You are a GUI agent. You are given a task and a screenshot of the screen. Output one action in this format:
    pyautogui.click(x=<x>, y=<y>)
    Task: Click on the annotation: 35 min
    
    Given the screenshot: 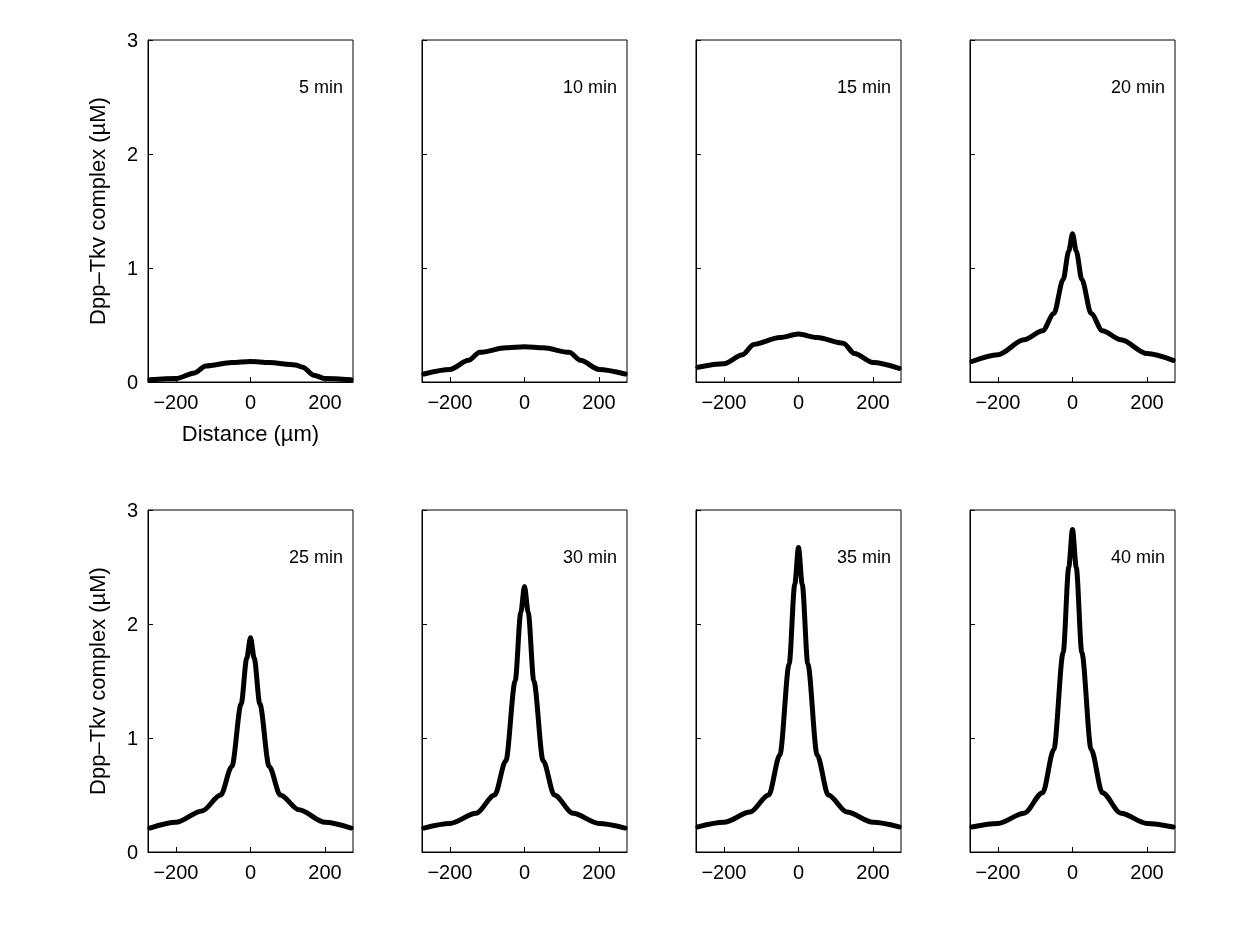 What is the action you would take?
    pyautogui.click(x=863, y=557)
    